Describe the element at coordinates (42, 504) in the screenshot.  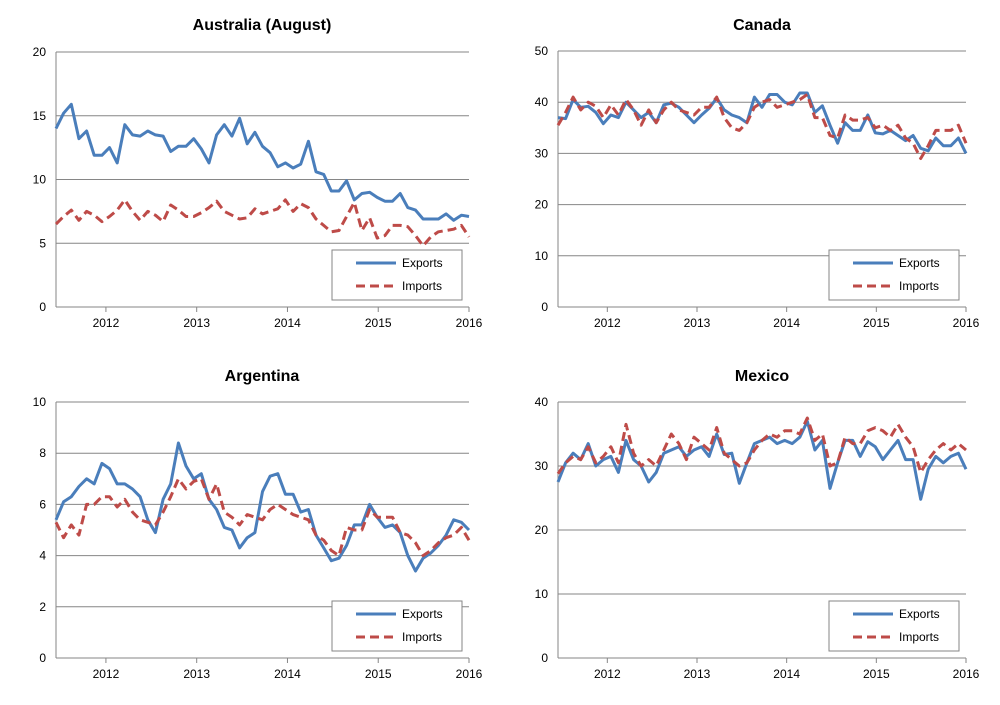
I see `y-tick-label: 6` at that location.